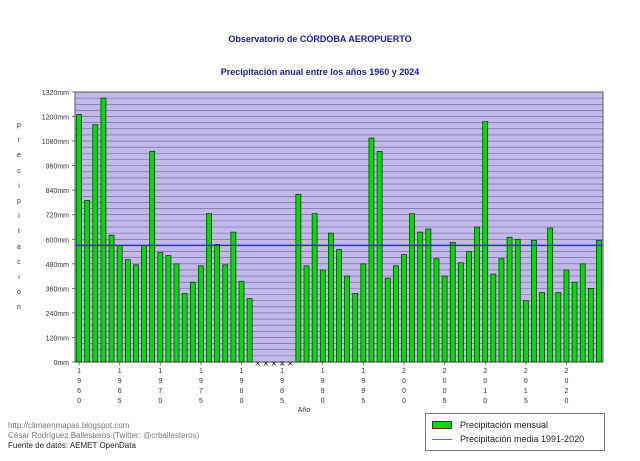 The width and height of the screenshot is (640, 461). What do you see at coordinates (19, 308) in the screenshot?
I see `y-axis-label-char: n` at bounding box center [19, 308].